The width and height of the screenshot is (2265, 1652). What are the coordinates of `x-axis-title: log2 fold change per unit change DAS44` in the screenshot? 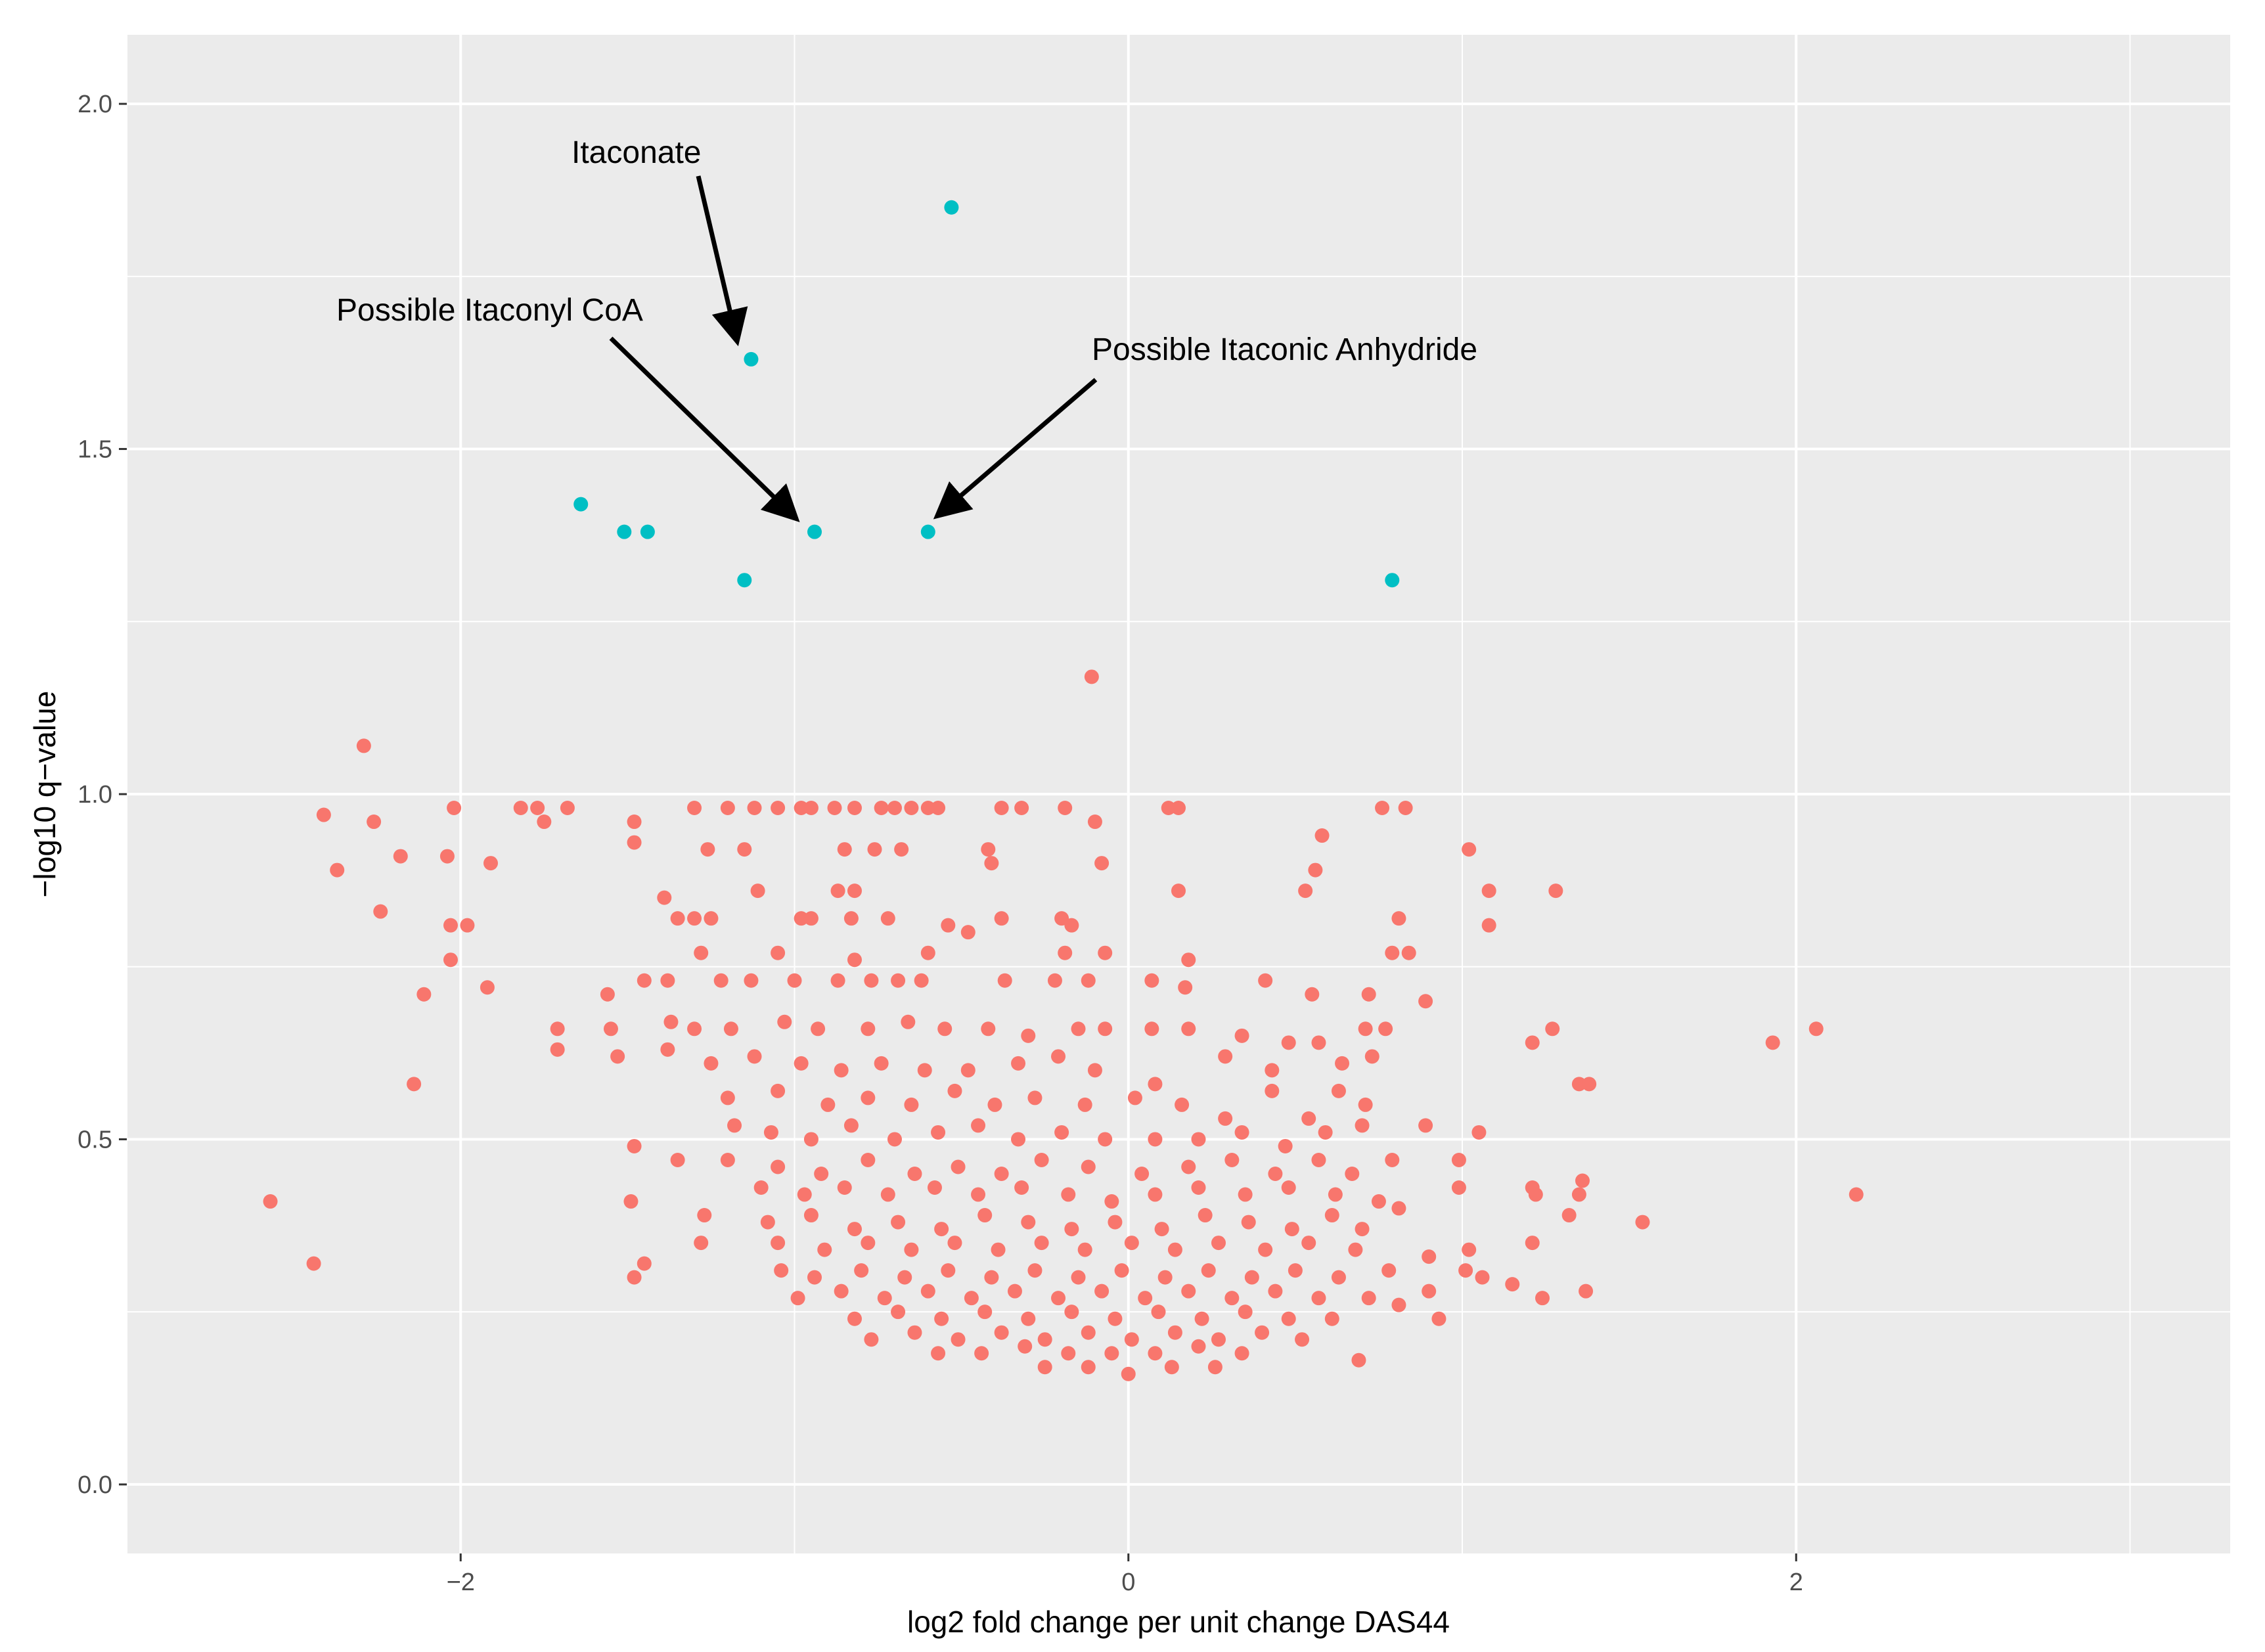 It's located at (1179, 1622).